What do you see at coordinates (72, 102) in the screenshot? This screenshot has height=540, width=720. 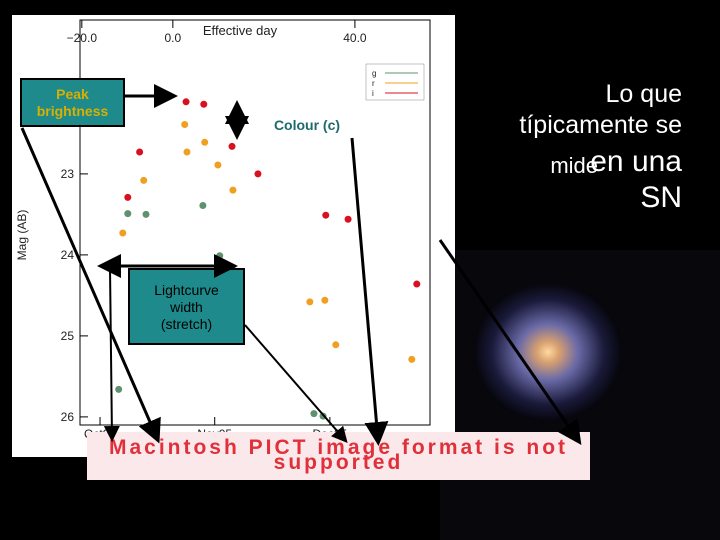 I see `peak-label: Peak brightness` at bounding box center [72, 102].